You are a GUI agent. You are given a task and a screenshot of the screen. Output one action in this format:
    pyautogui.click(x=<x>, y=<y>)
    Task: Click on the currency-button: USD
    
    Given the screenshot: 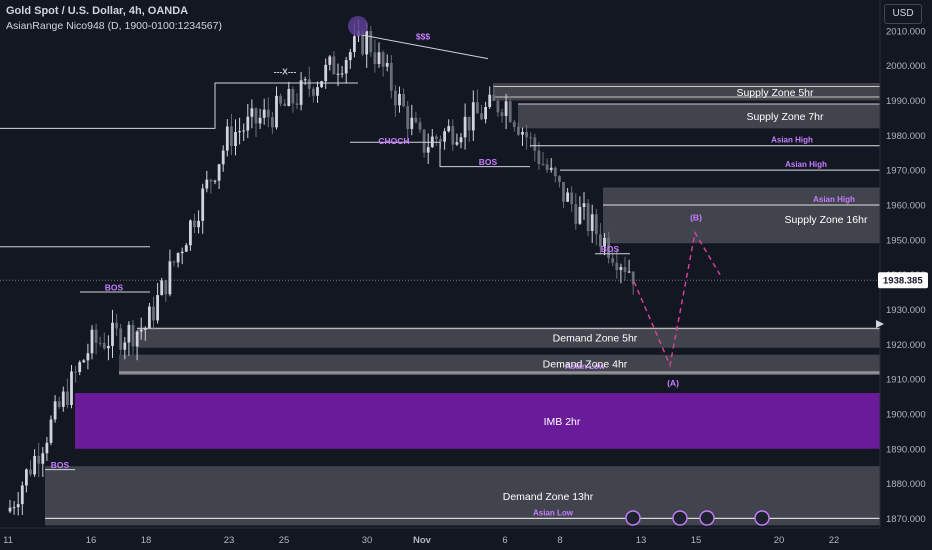 What is the action you would take?
    pyautogui.click(x=903, y=14)
    